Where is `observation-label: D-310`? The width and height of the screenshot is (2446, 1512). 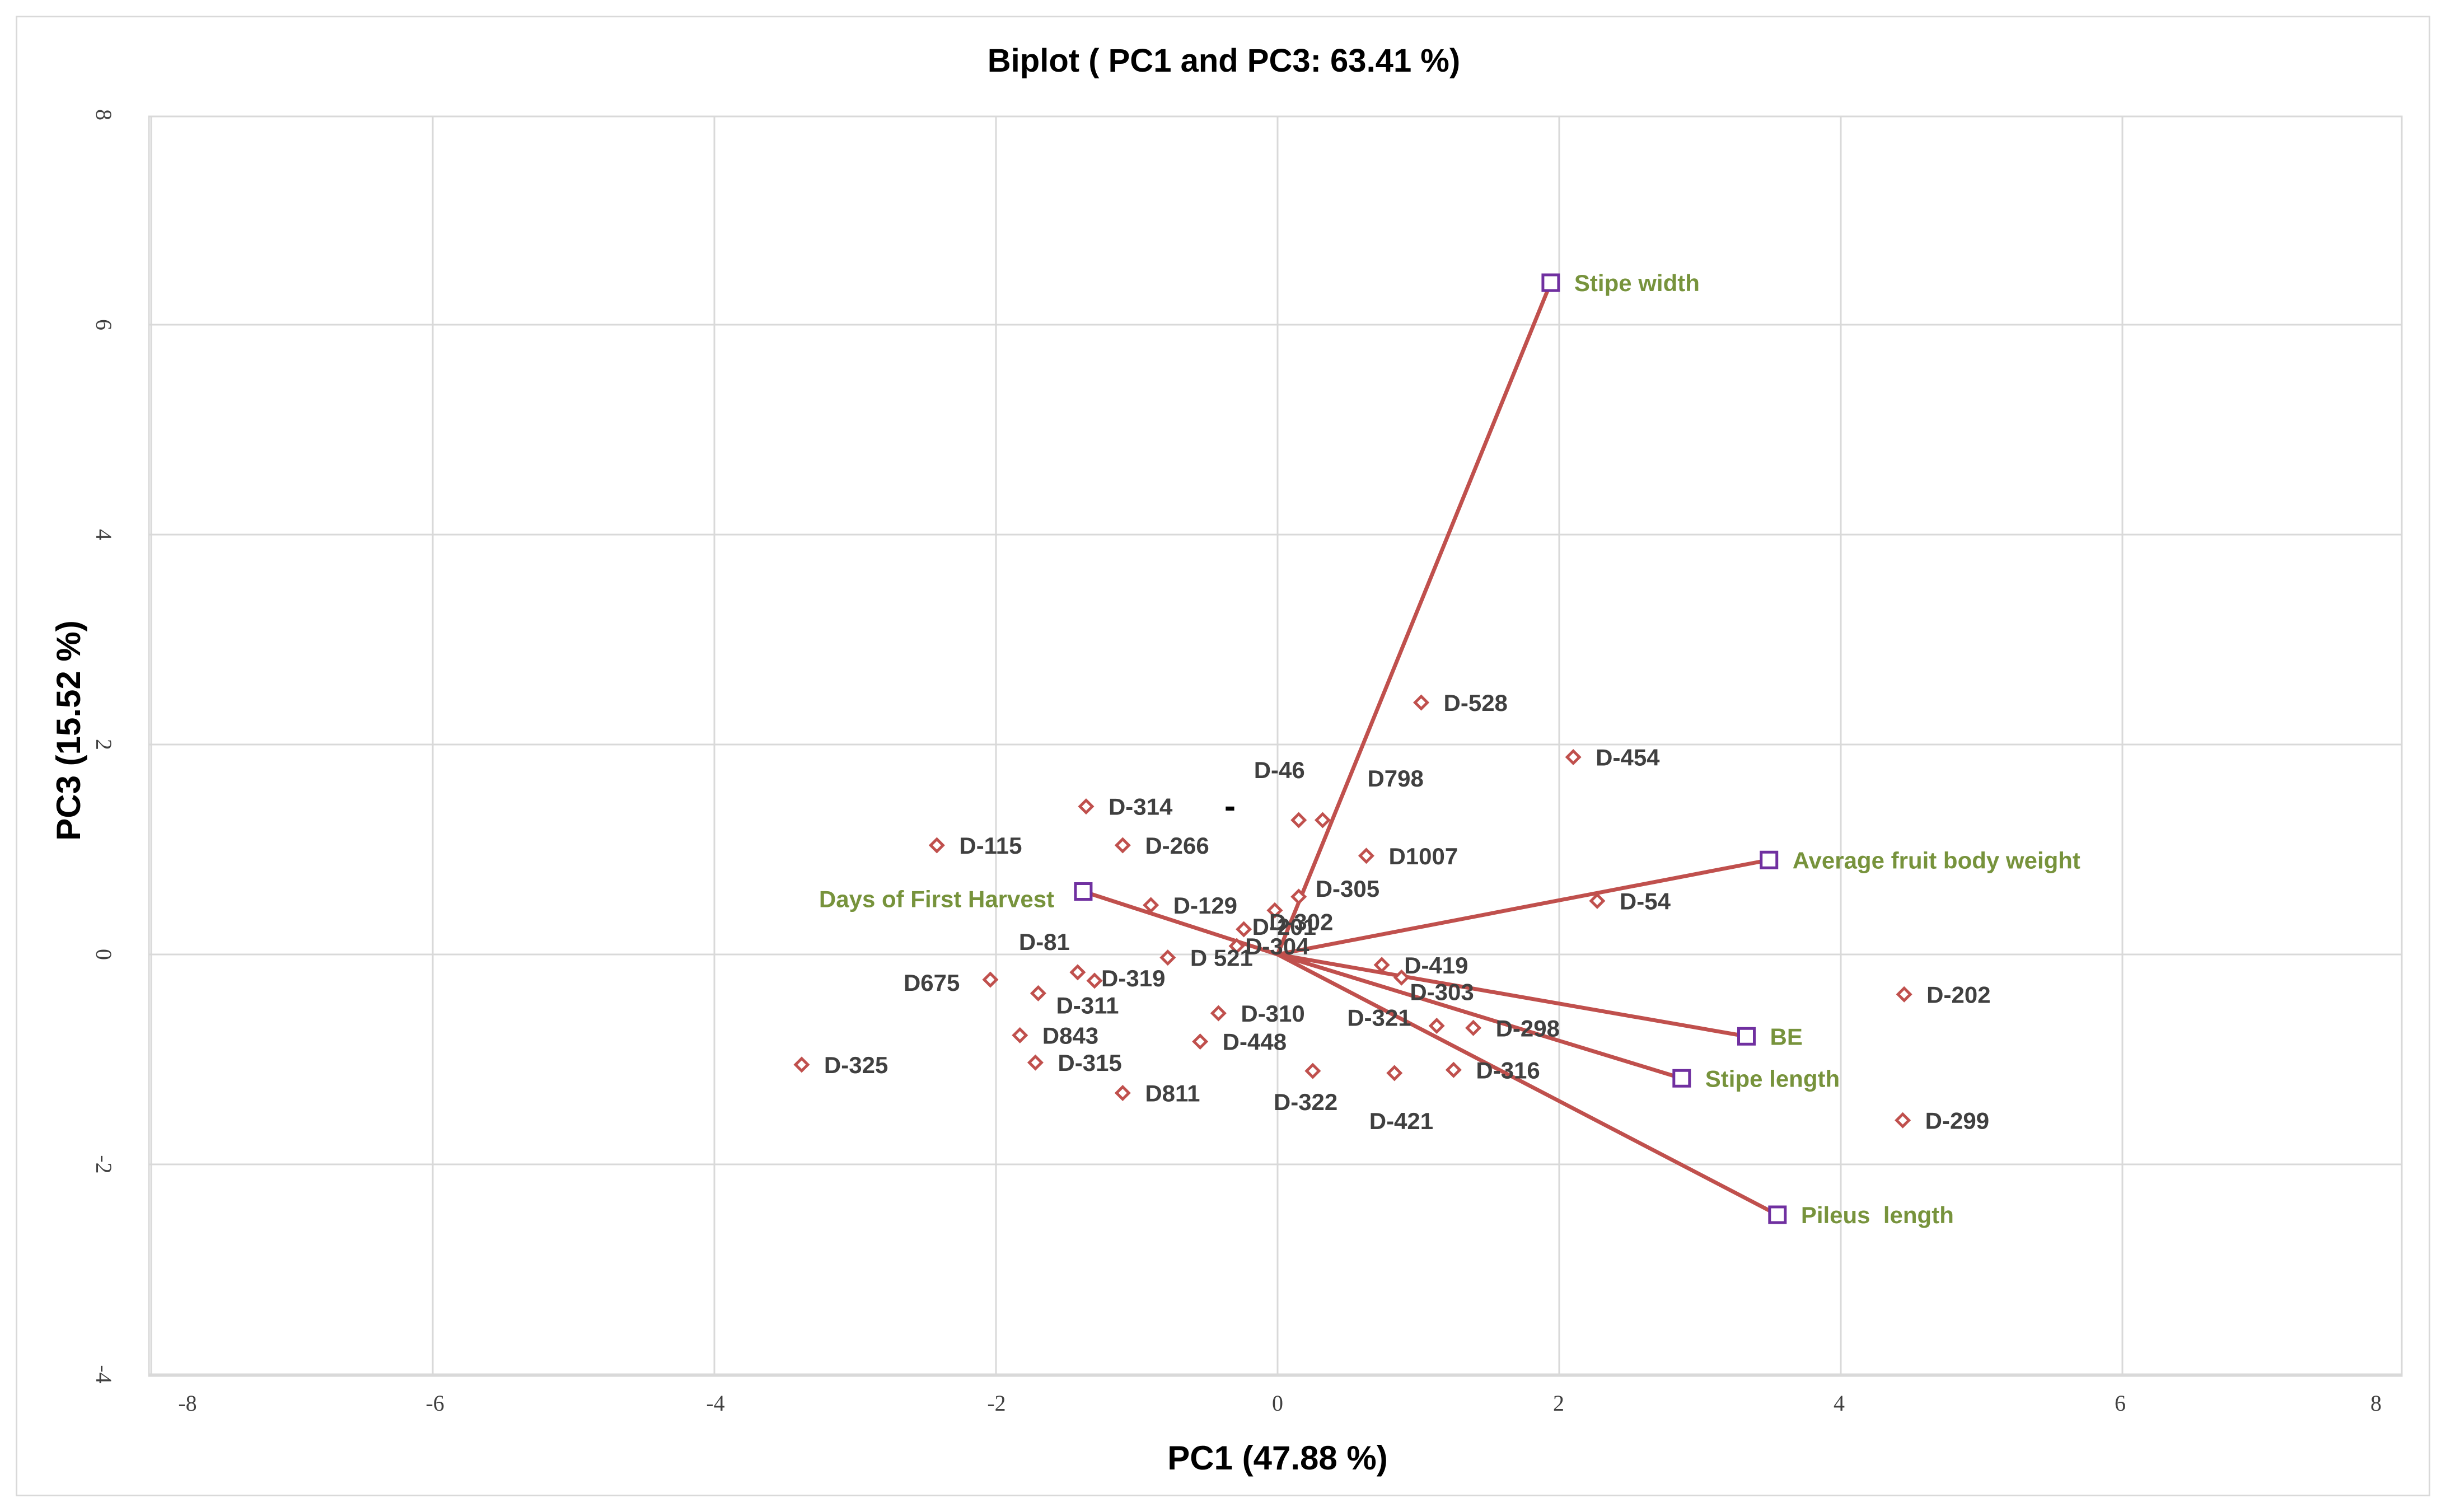 observation-label: D-310 is located at coordinates (1272, 1013).